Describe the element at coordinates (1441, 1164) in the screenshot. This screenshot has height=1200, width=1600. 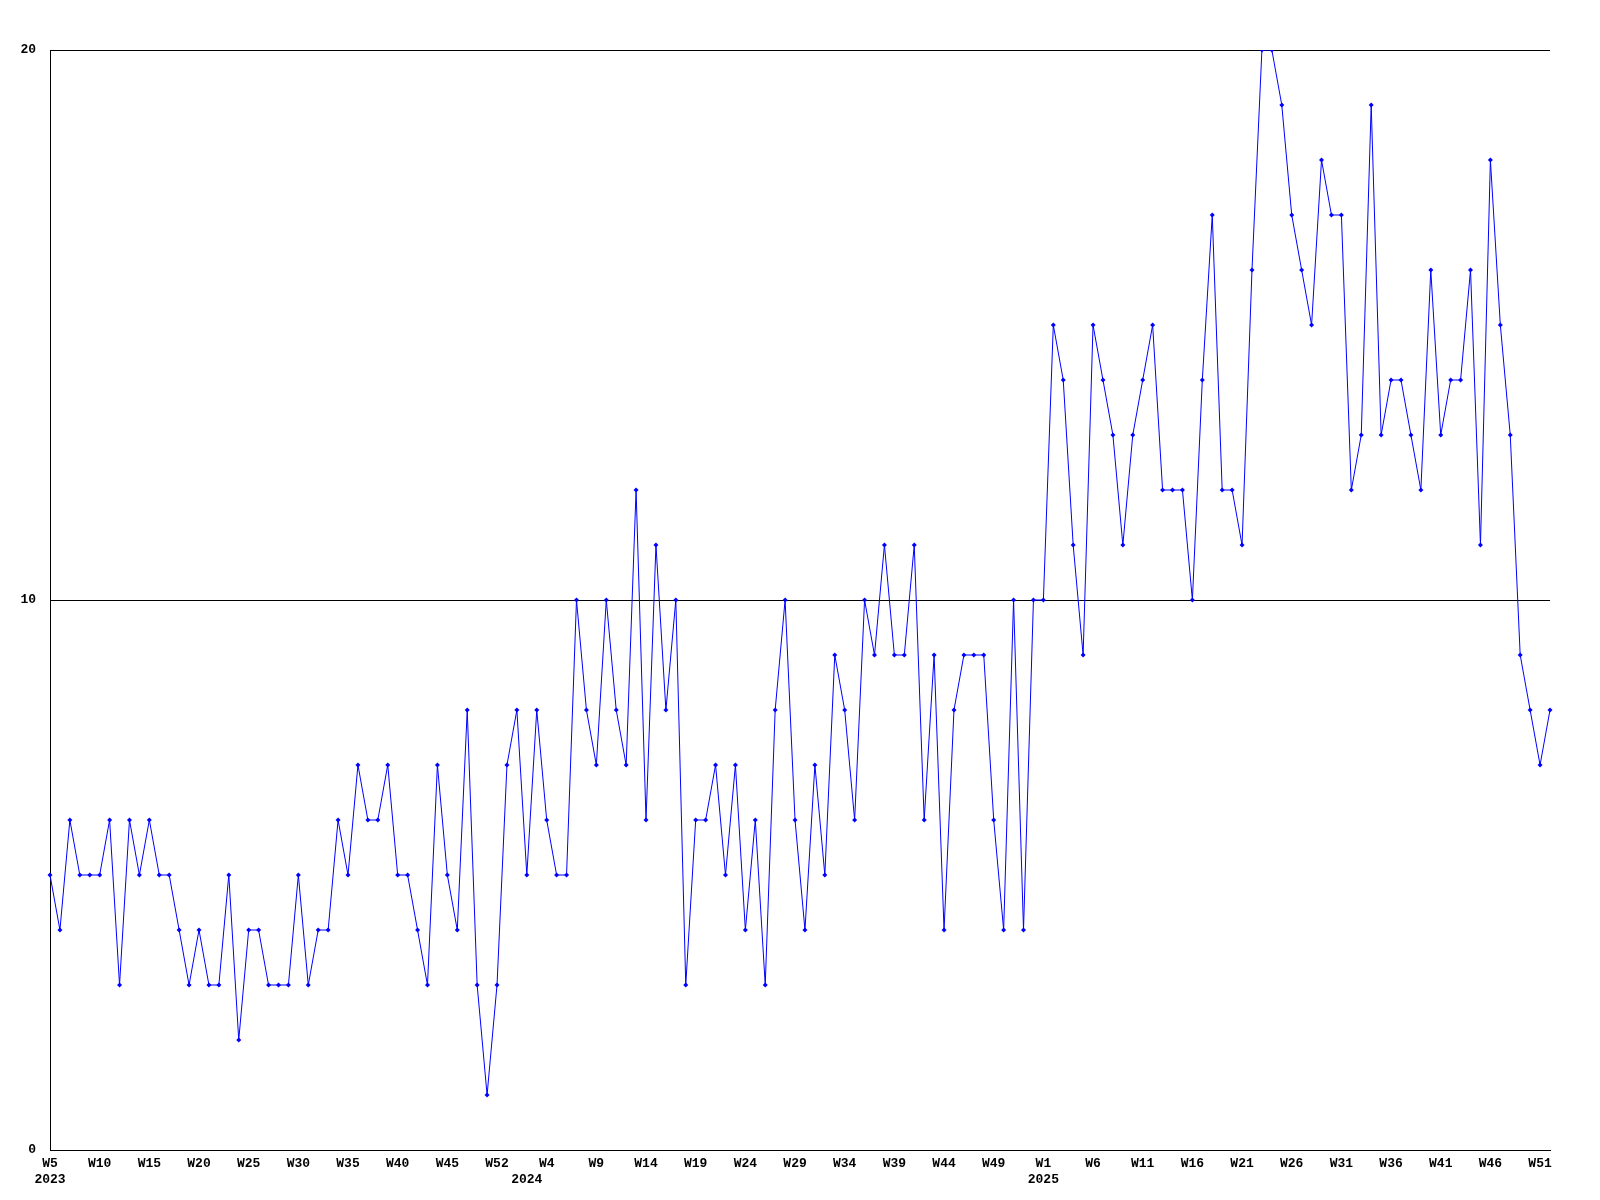
I see `x-tick-label: W41` at that location.